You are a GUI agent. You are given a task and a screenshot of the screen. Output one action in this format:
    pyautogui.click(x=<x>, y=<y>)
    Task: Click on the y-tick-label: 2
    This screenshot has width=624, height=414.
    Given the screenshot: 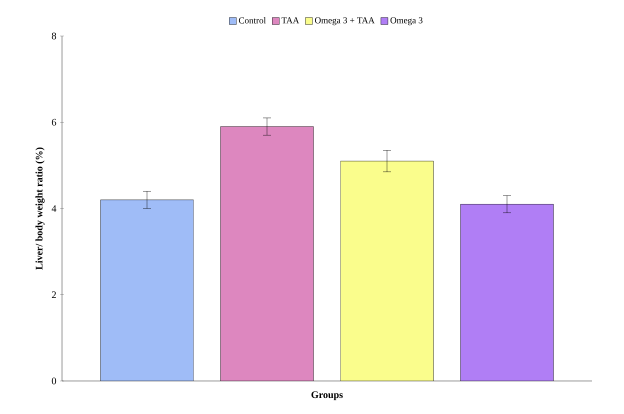 What is the action you would take?
    pyautogui.click(x=54, y=294)
    